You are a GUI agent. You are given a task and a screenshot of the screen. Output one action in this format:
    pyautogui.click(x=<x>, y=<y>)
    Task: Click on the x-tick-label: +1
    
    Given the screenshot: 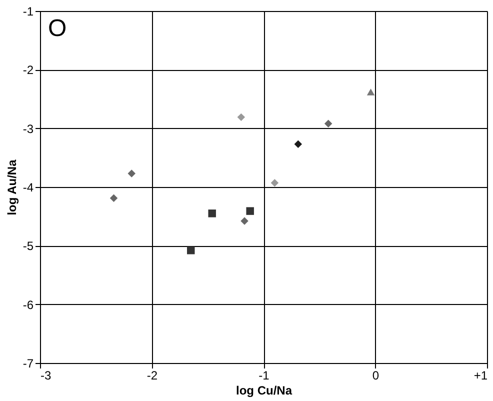 What is the action you would take?
    pyautogui.click(x=481, y=375)
    